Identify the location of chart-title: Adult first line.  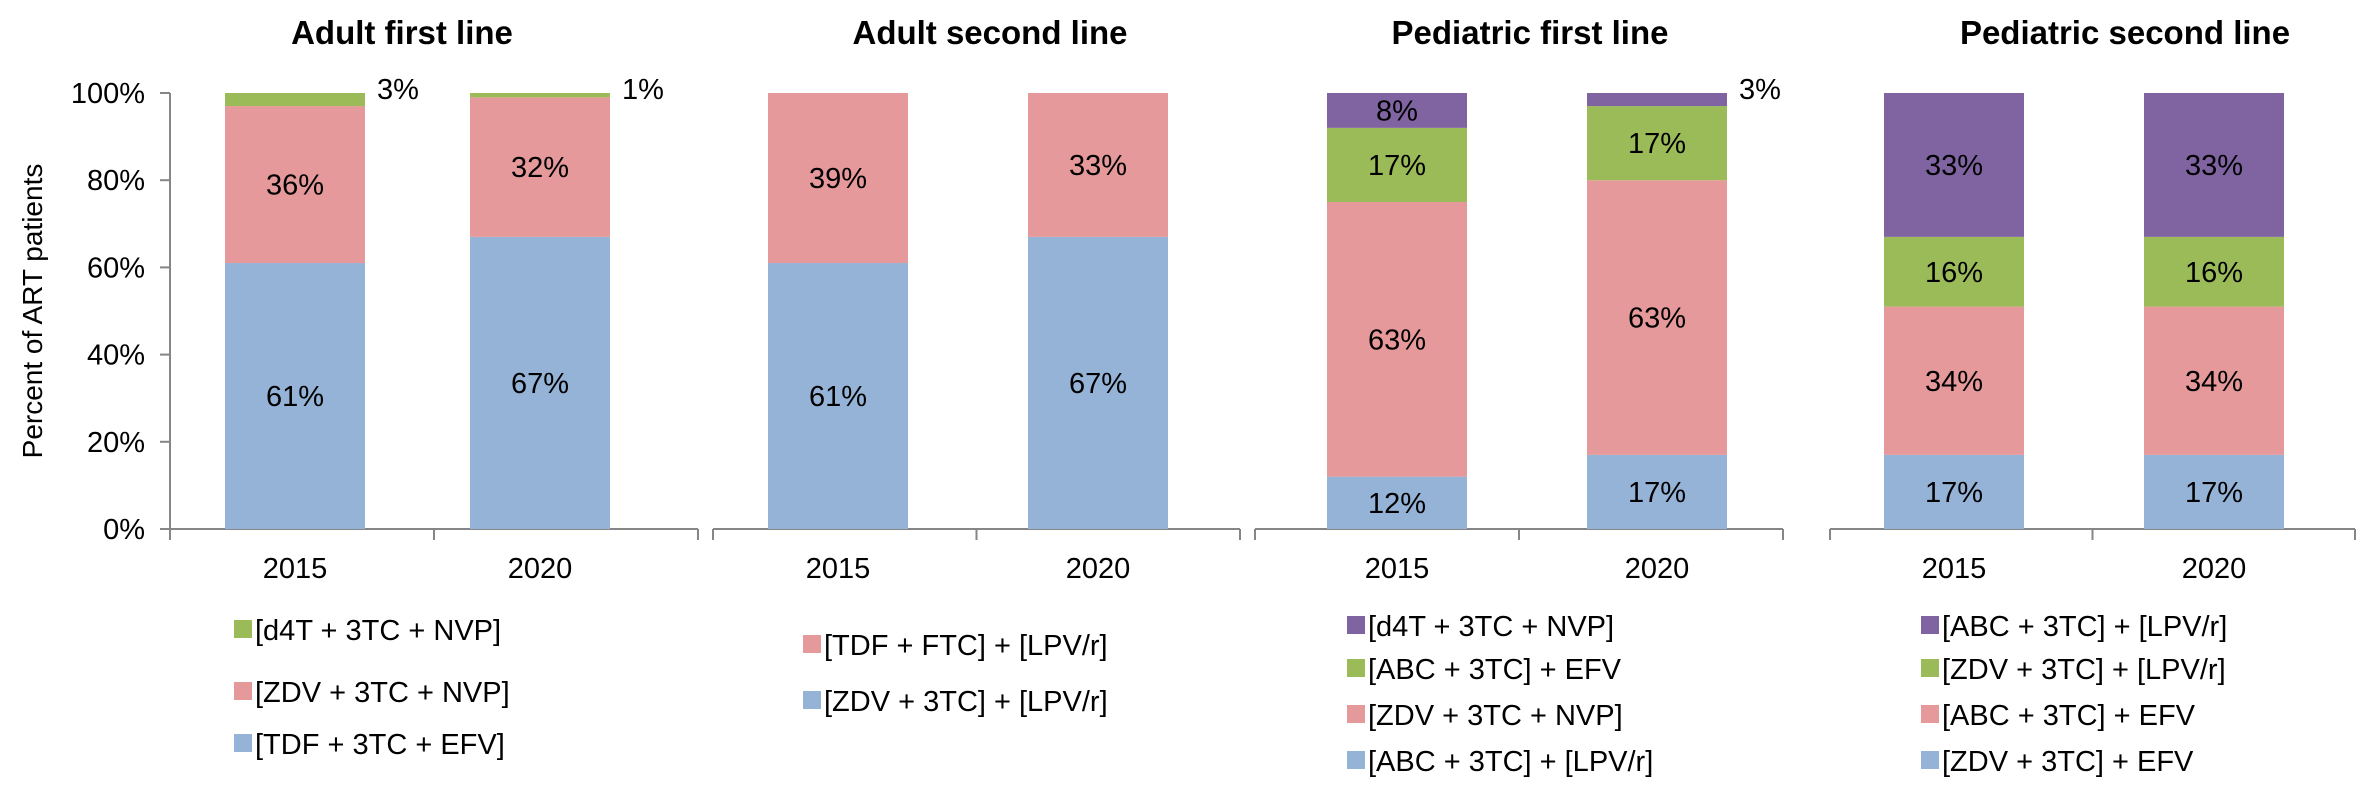
(402, 32).